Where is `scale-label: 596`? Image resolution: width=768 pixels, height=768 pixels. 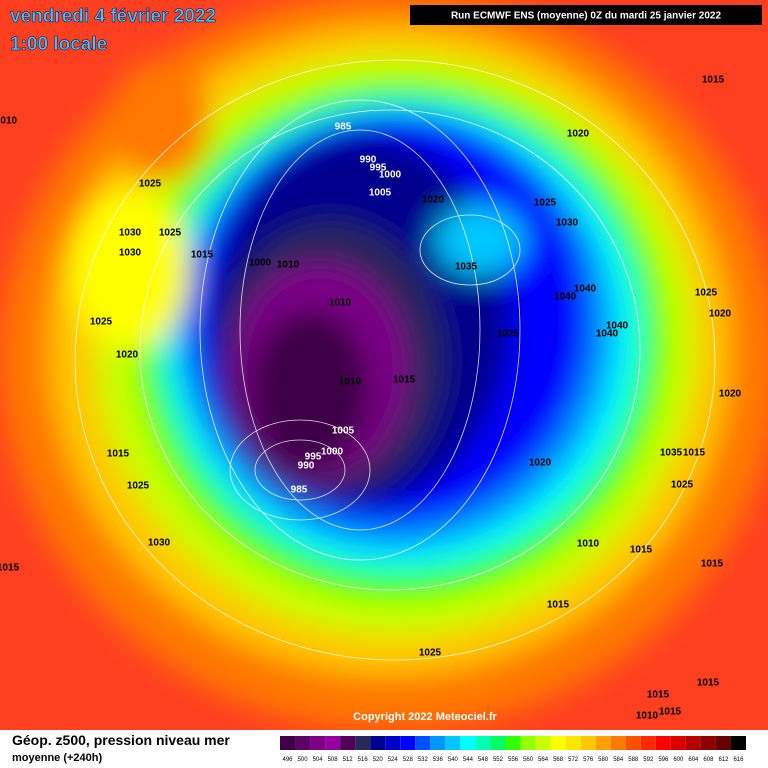
scale-label: 596 is located at coordinates (663, 760).